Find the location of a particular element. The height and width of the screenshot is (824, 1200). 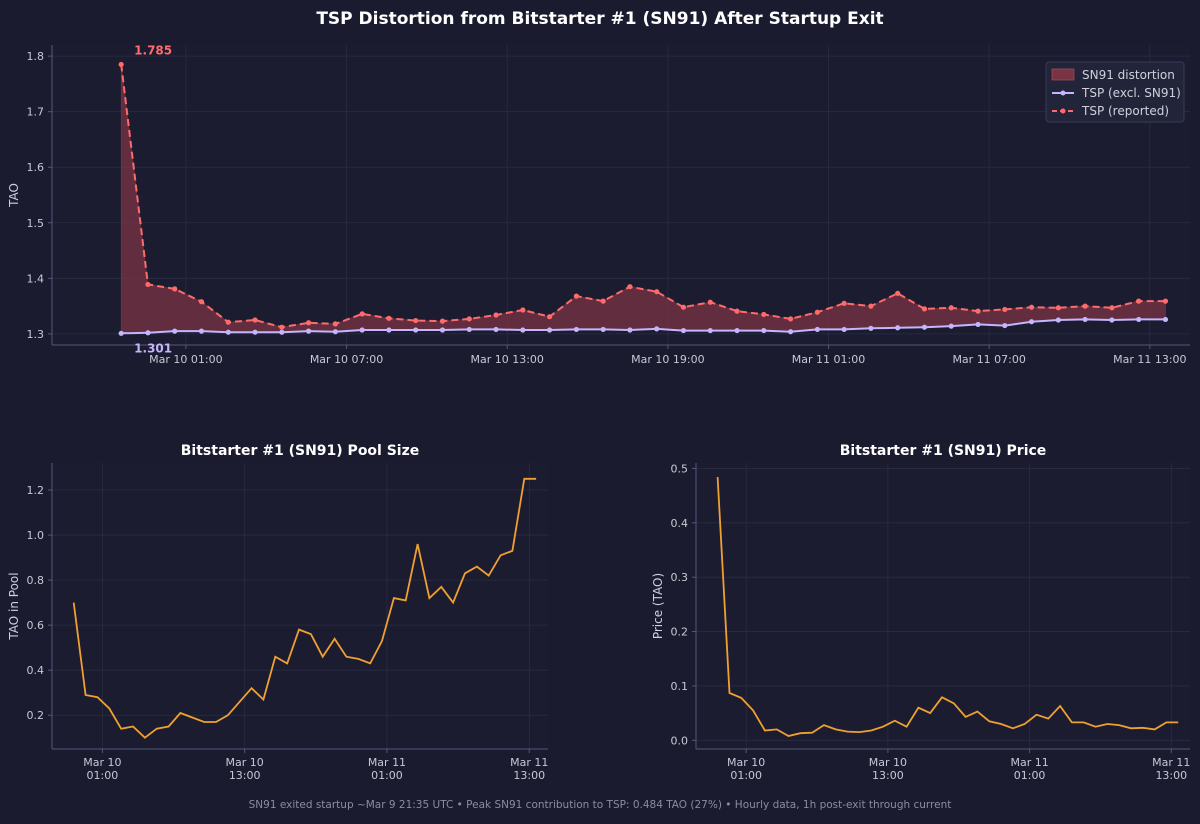

tsp-ytick-label: 1.6 is located at coordinates (36, 167).